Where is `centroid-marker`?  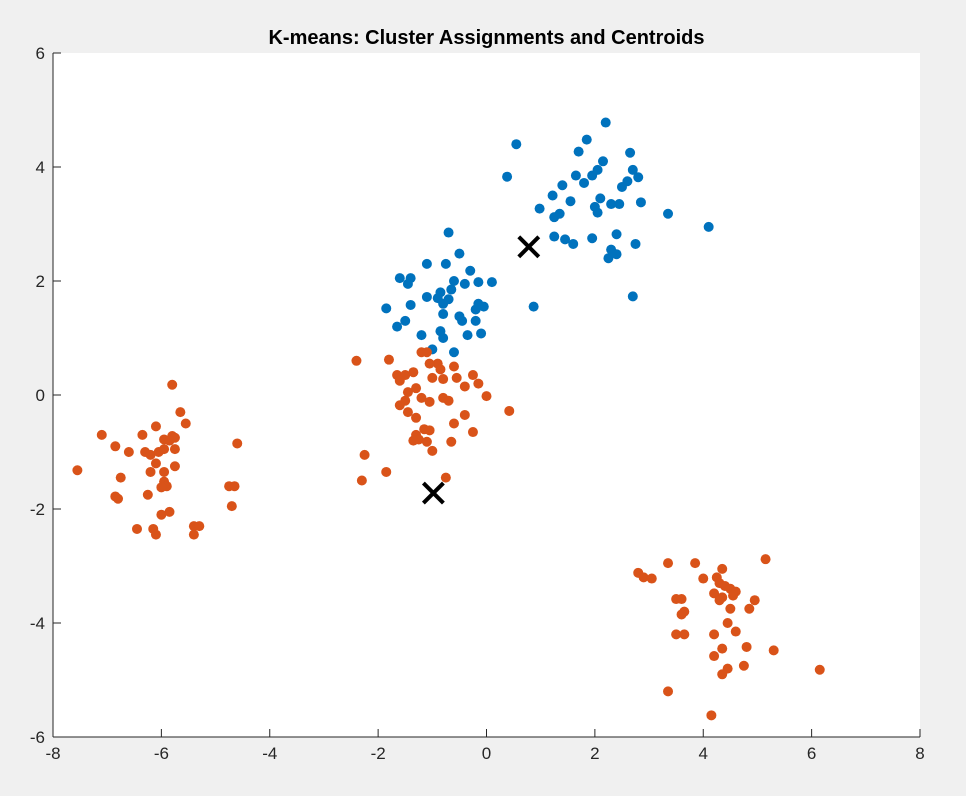
centroid-marker is located at coordinates (529, 247).